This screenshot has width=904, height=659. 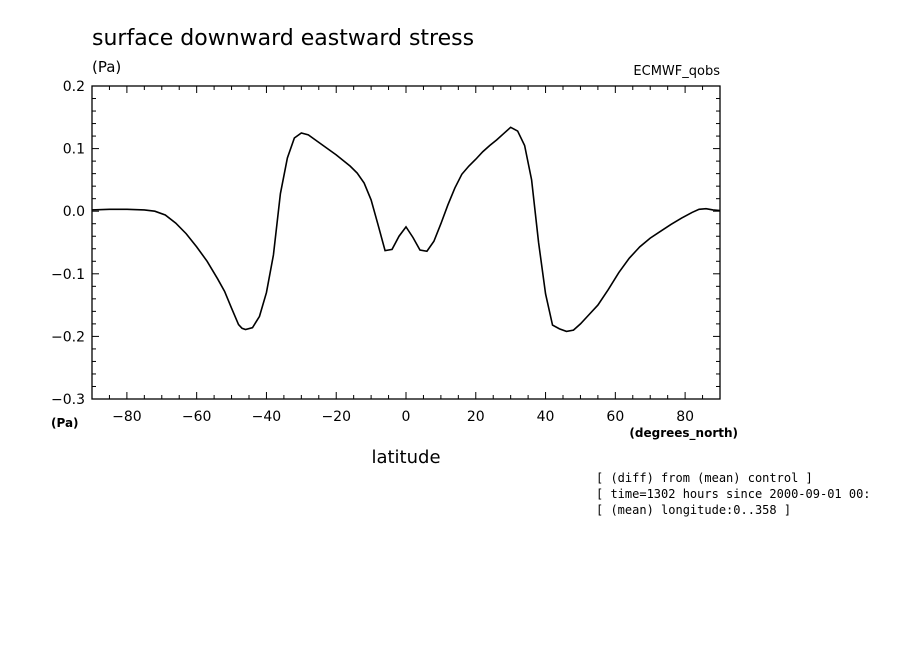 What do you see at coordinates (615, 417) in the screenshot?
I see `x-tick-label: 60` at bounding box center [615, 417].